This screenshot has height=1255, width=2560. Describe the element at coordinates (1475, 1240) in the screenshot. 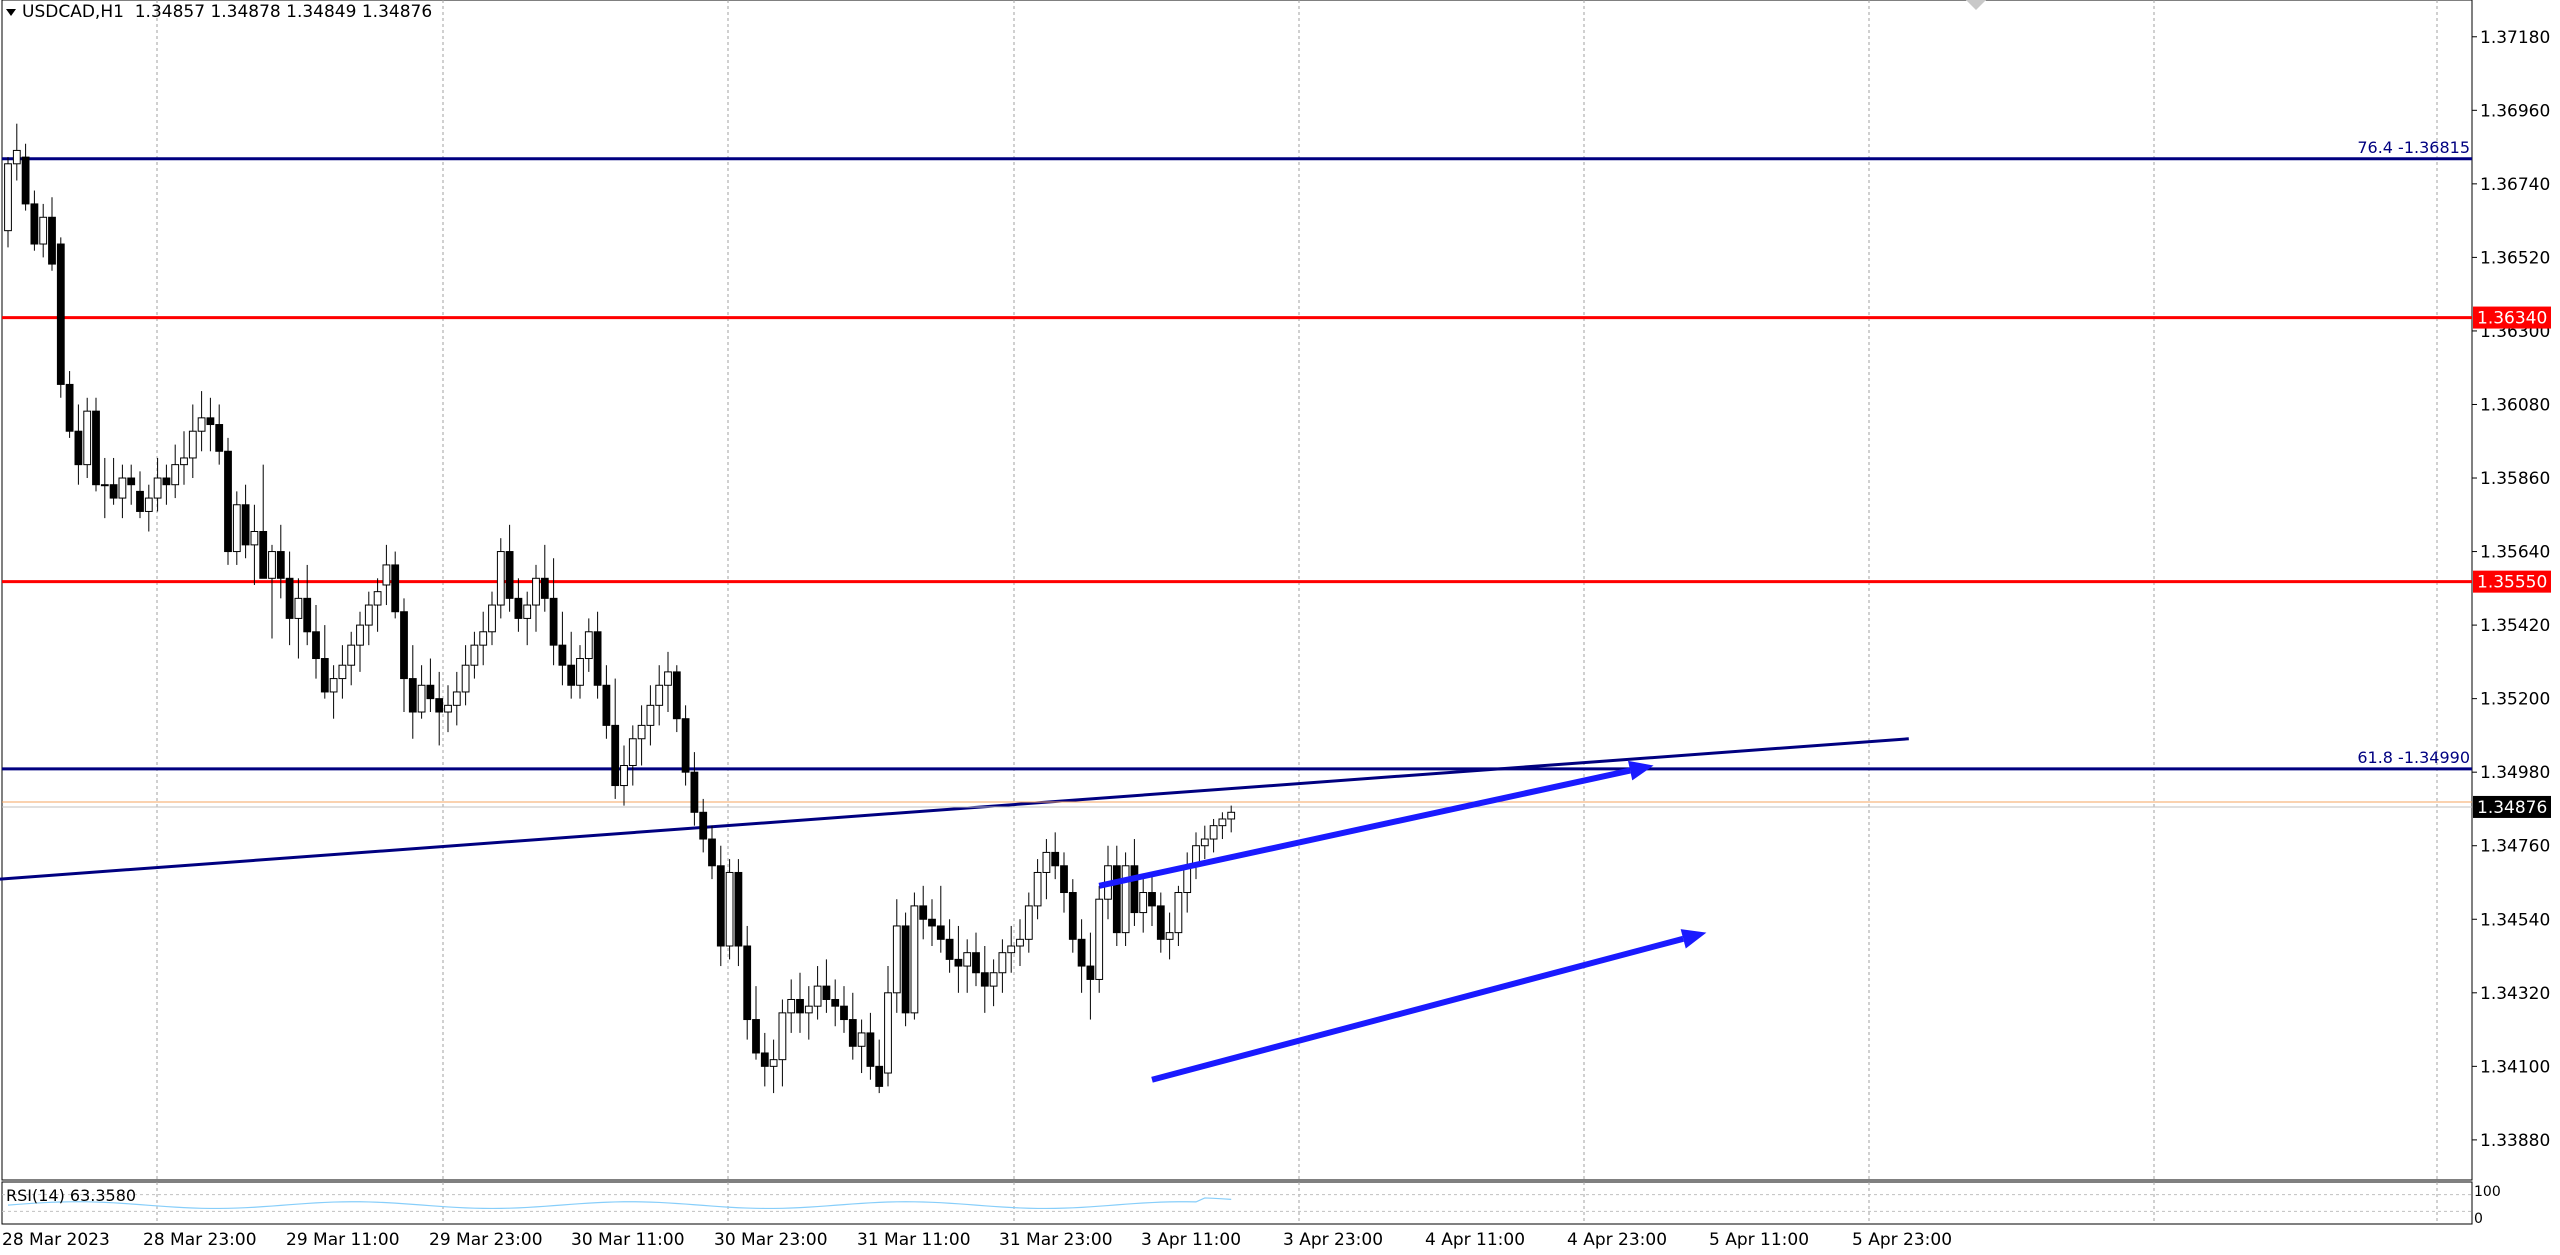

I see `time-axis-label: 4 Apr 11:00` at that location.